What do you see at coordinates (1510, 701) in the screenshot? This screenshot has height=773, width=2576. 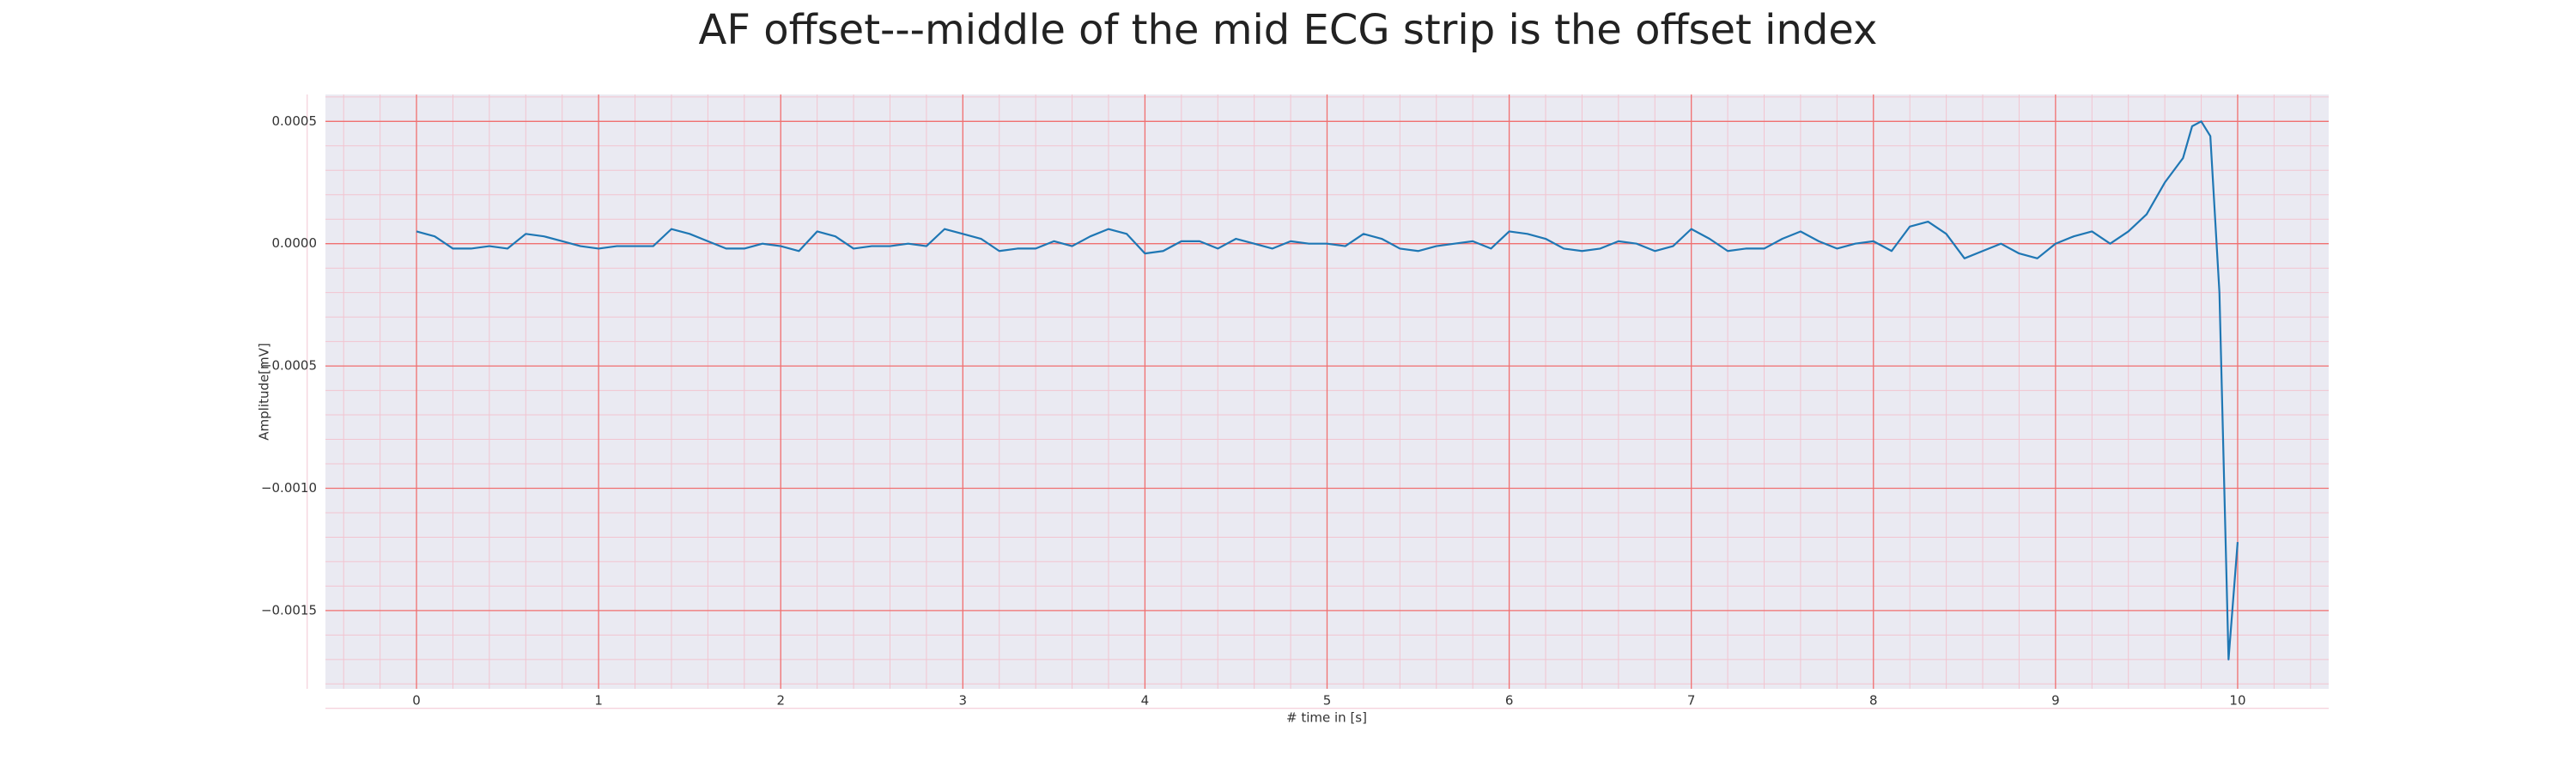 I see `x-tick-label: 6` at bounding box center [1510, 701].